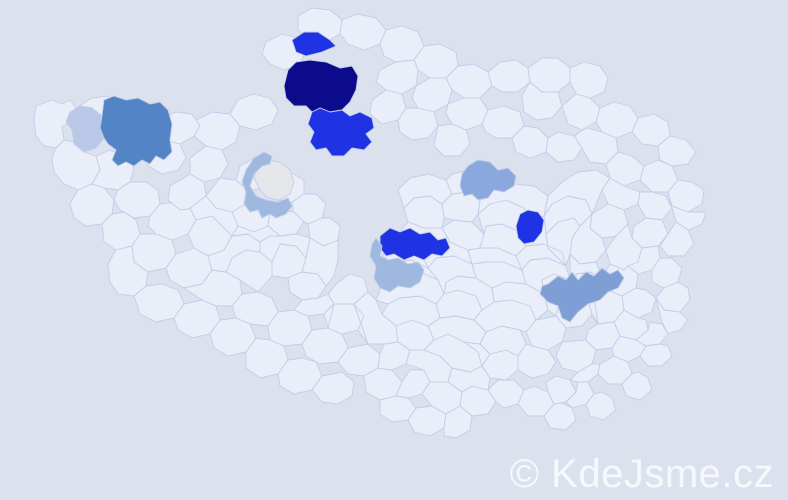  What do you see at coordinates (582, 295) in the screenshot?
I see `district-zlin` at bounding box center [582, 295].